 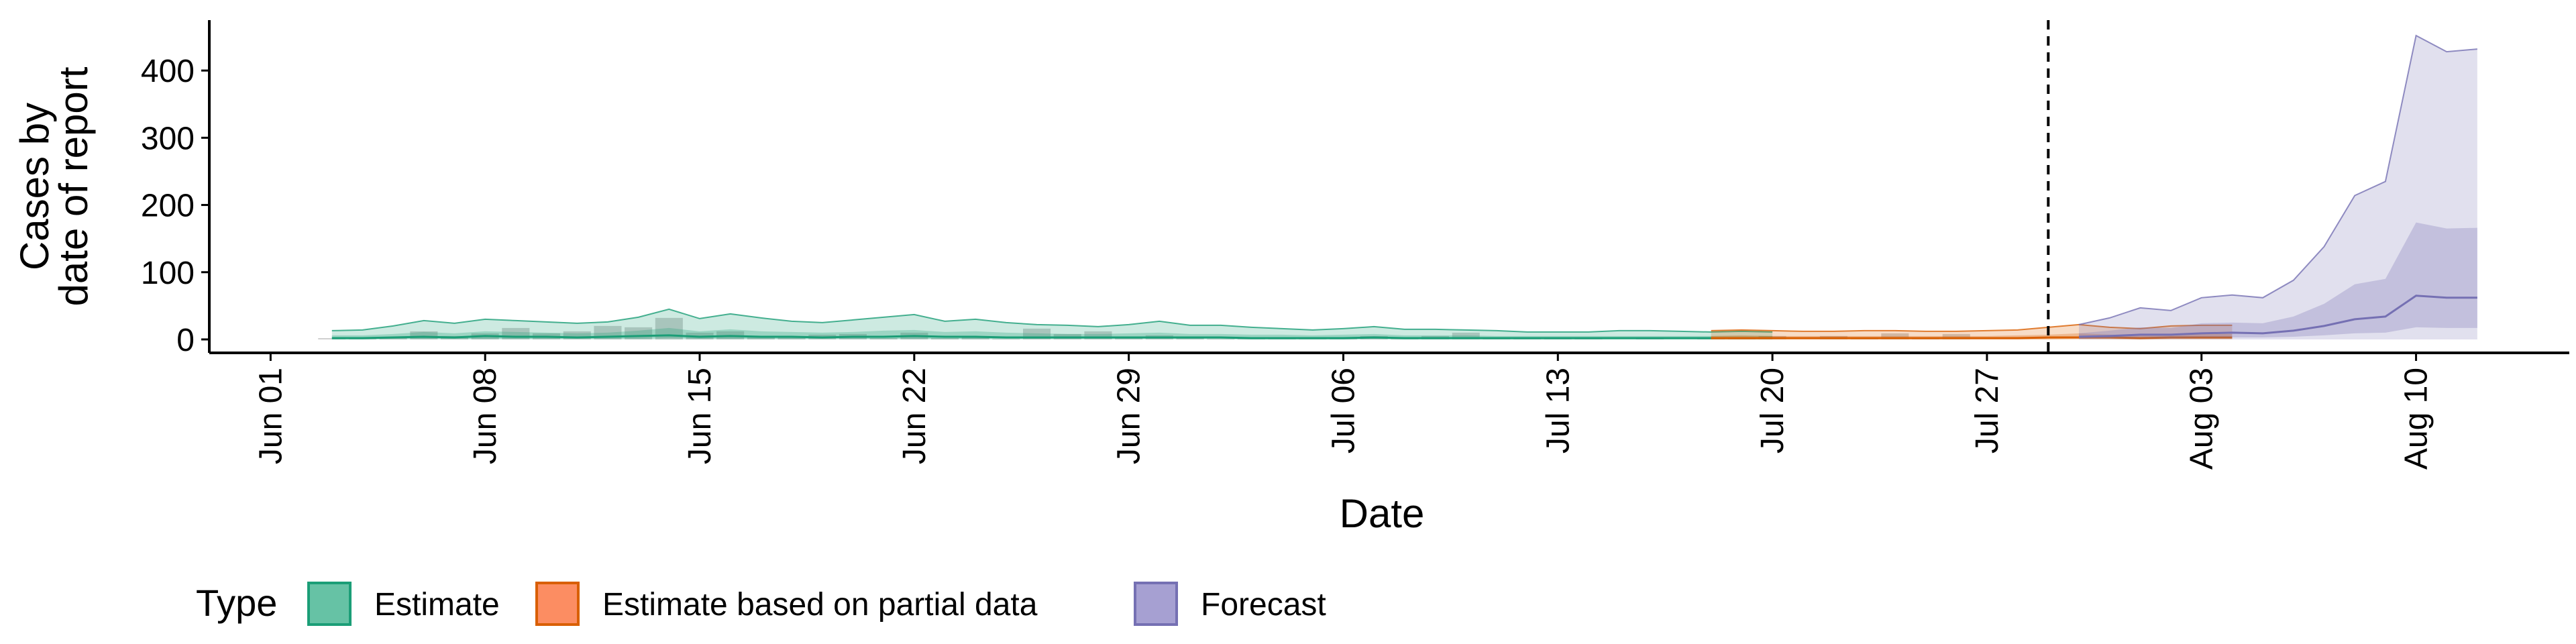 I want to click on x-tick-label: Jun 01, so click(x=270, y=416).